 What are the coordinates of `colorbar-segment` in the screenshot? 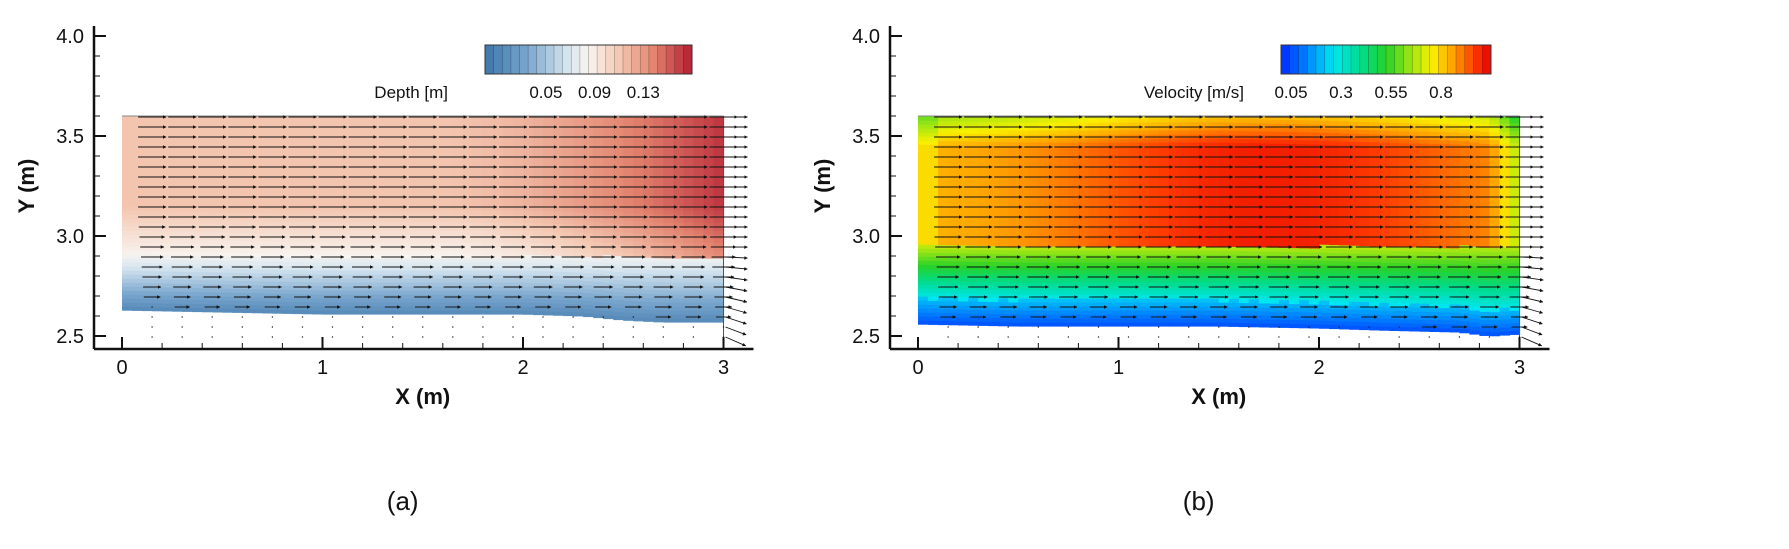 It's located at (550, 59).